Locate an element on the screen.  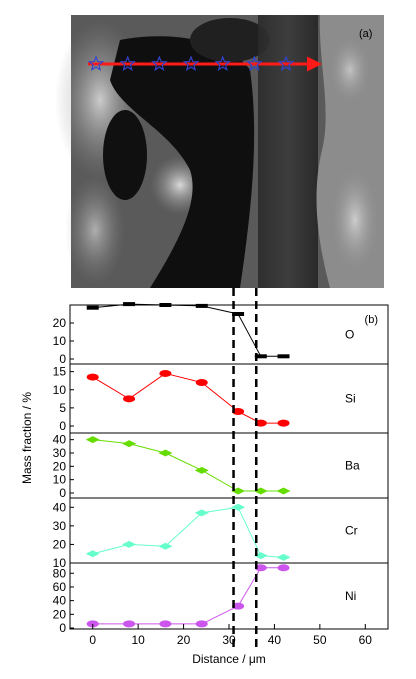
micrograph-label: (a) is located at coordinates (365, 34).